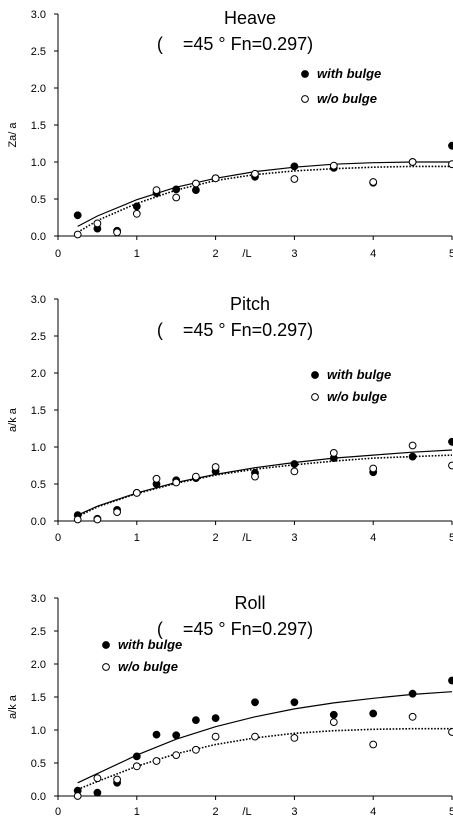 The width and height of the screenshot is (453, 825). I want to click on y-axis-label: Za/ a, so click(13, 135).